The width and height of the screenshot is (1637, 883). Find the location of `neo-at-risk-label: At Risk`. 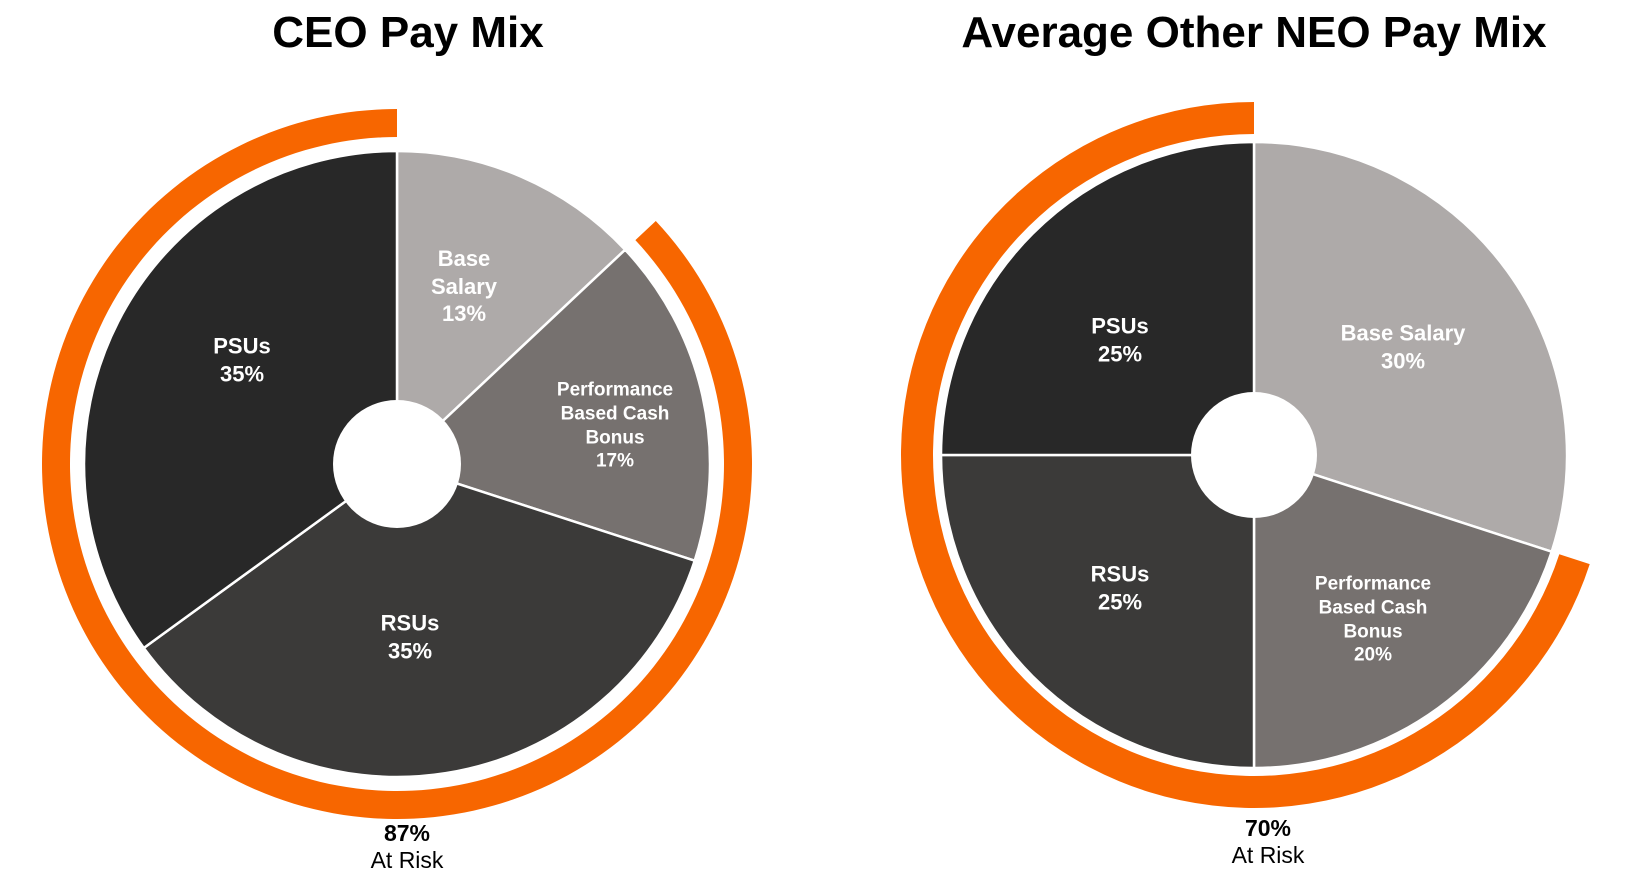

neo-at-risk-label: At Risk is located at coordinates (1268, 855).